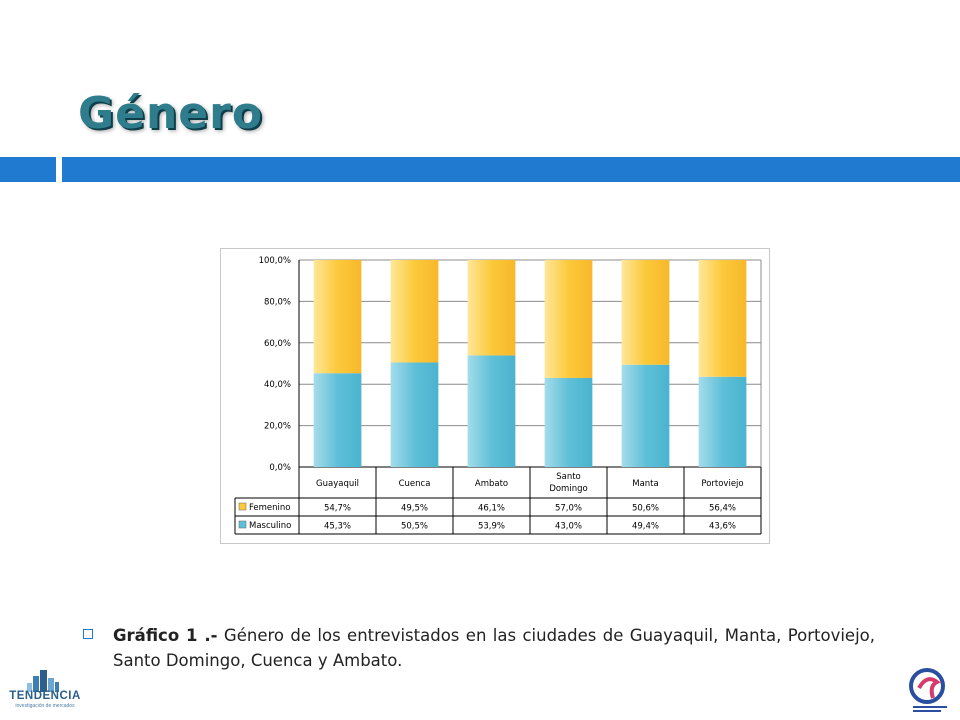 This screenshot has height=720, width=960. I want to click on data-label: 57,0%, so click(568, 509).